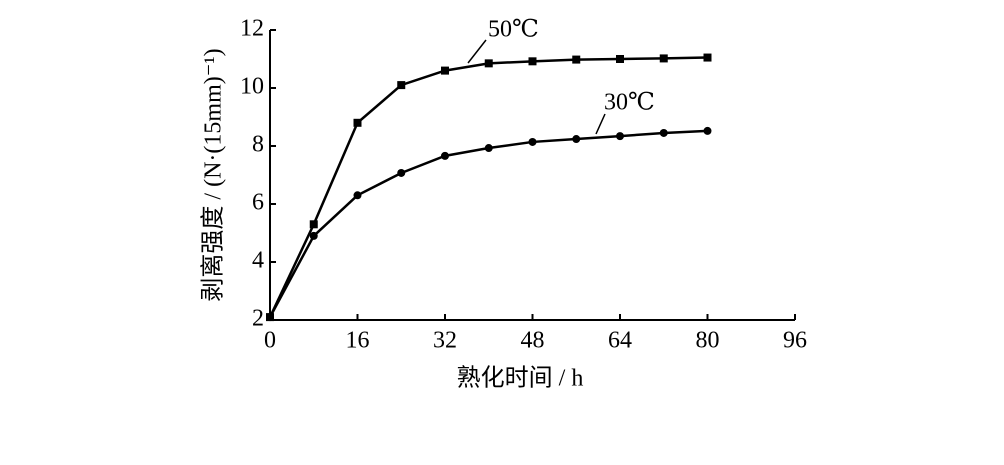  I want to click on x-tick-label: 96, so click(795, 341).